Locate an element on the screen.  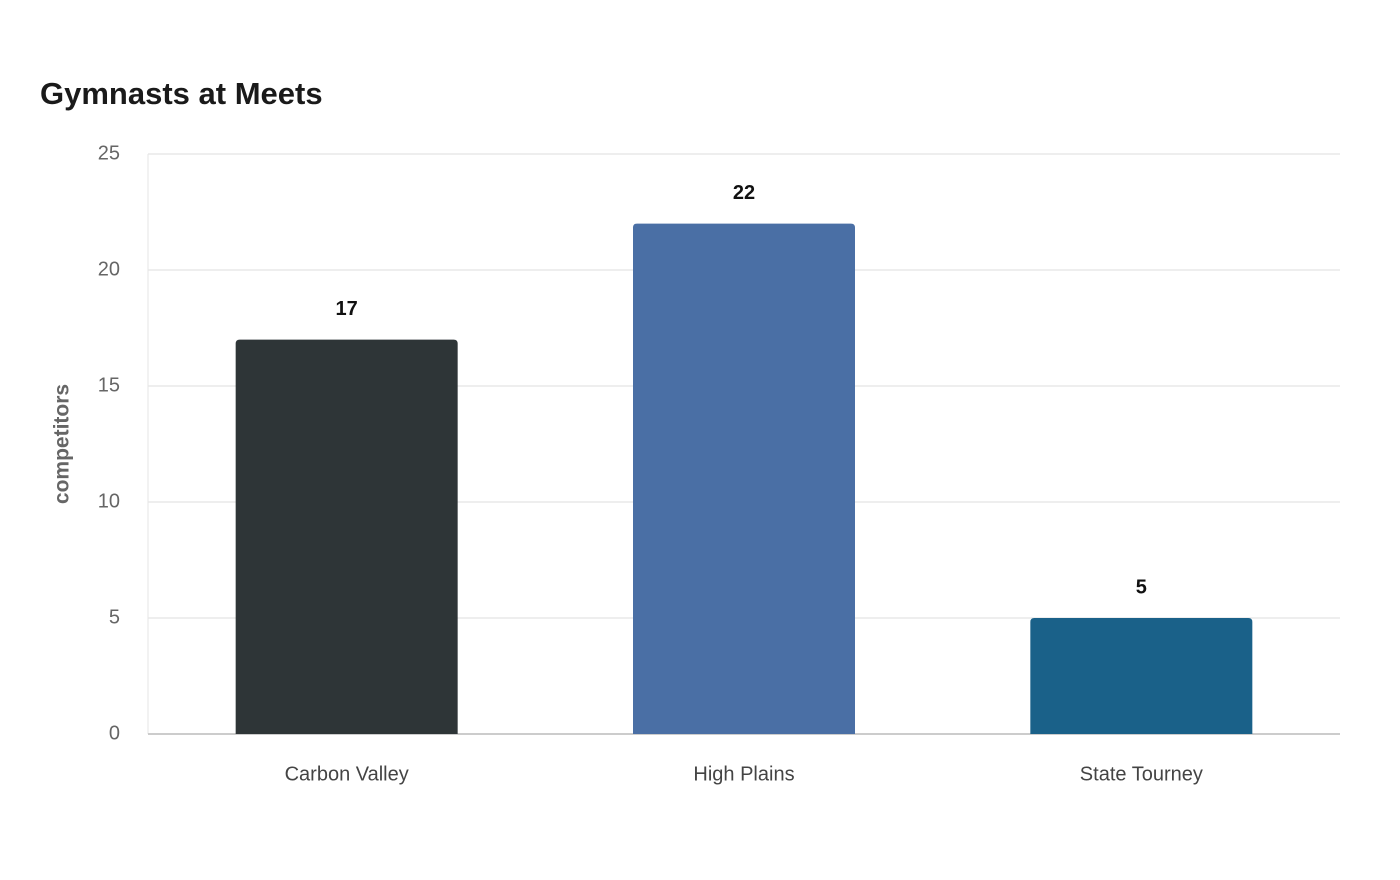
chart-title: Gymnasts at Meets is located at coordinates (181, 93).